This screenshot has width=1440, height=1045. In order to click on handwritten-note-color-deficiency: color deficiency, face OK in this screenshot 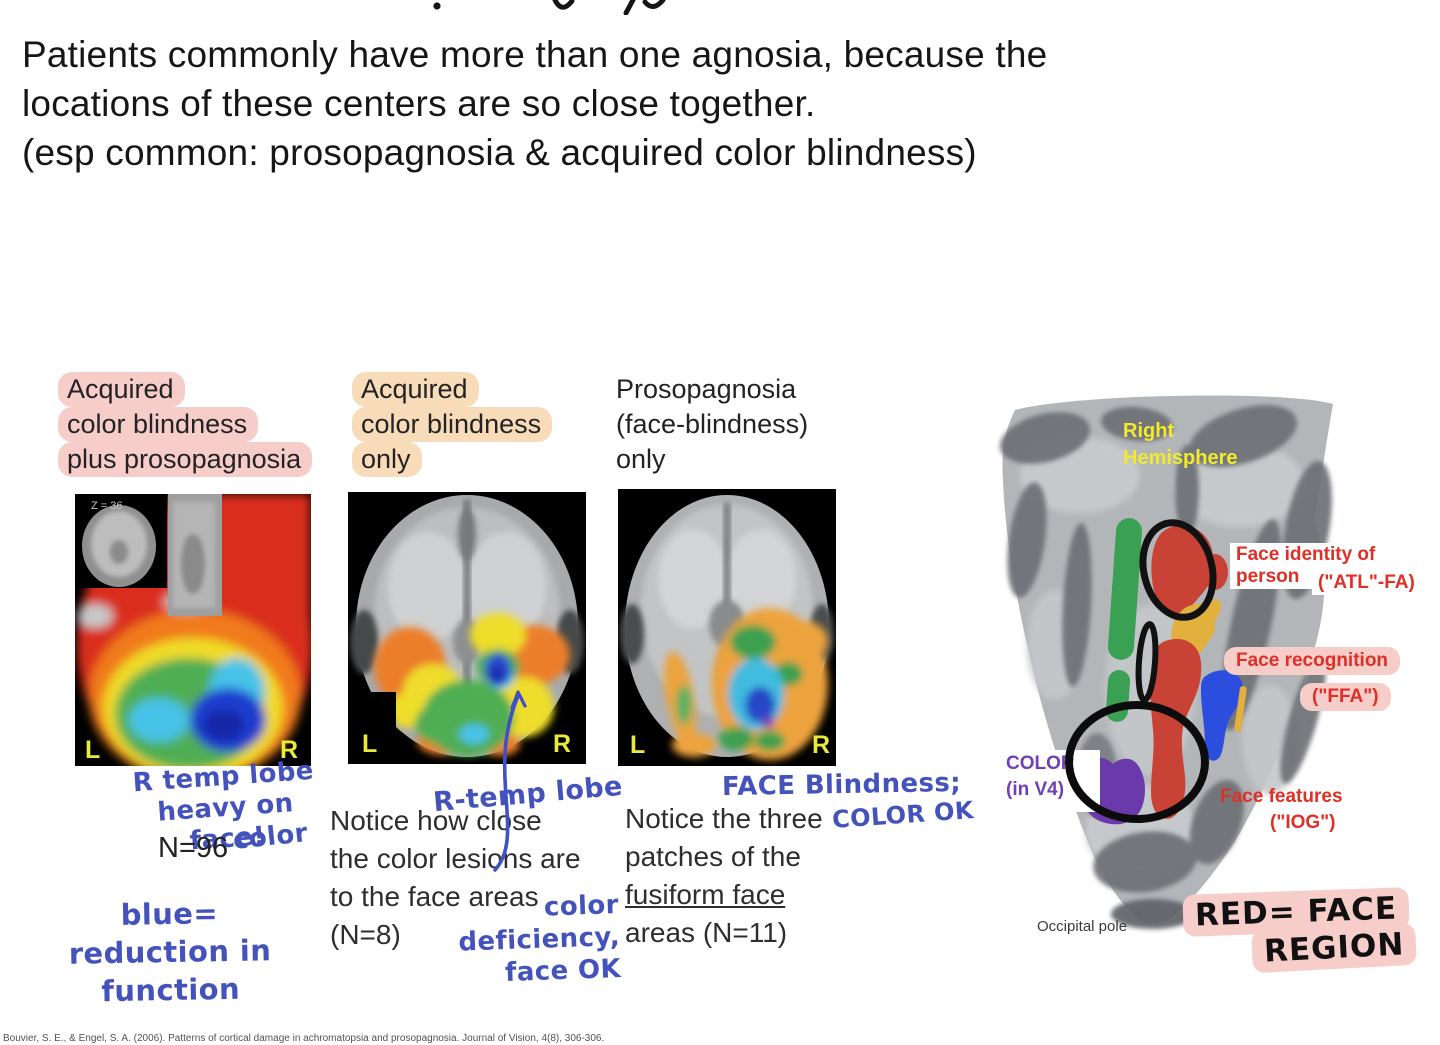, I will do `click(539, 939)`.